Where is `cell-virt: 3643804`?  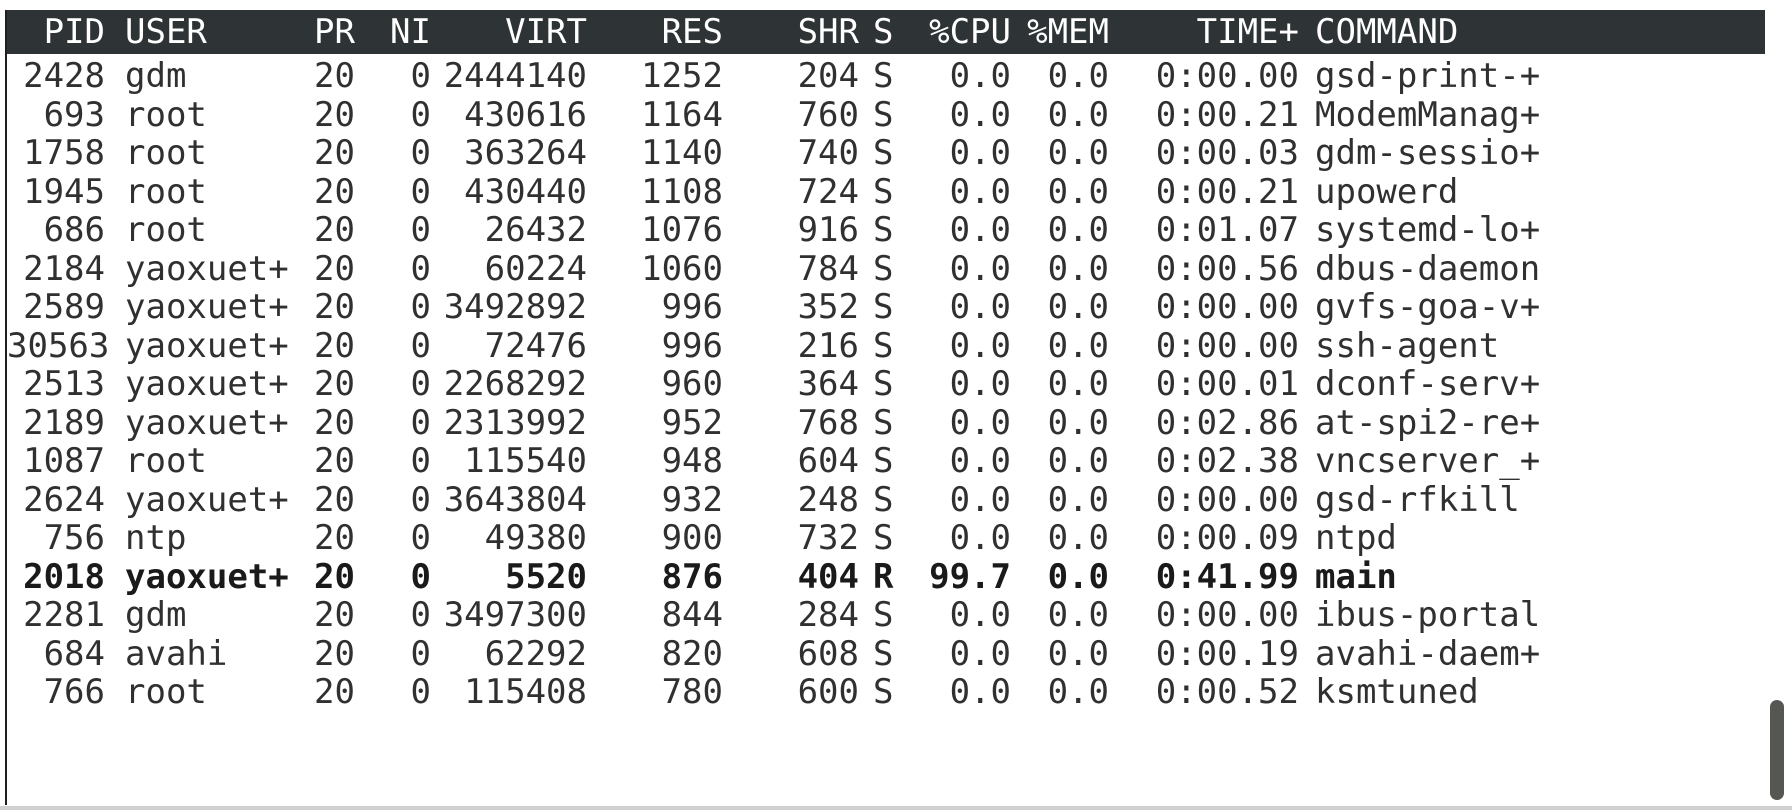
cell-virt: 3643804 is located at coordinates (515, 499).